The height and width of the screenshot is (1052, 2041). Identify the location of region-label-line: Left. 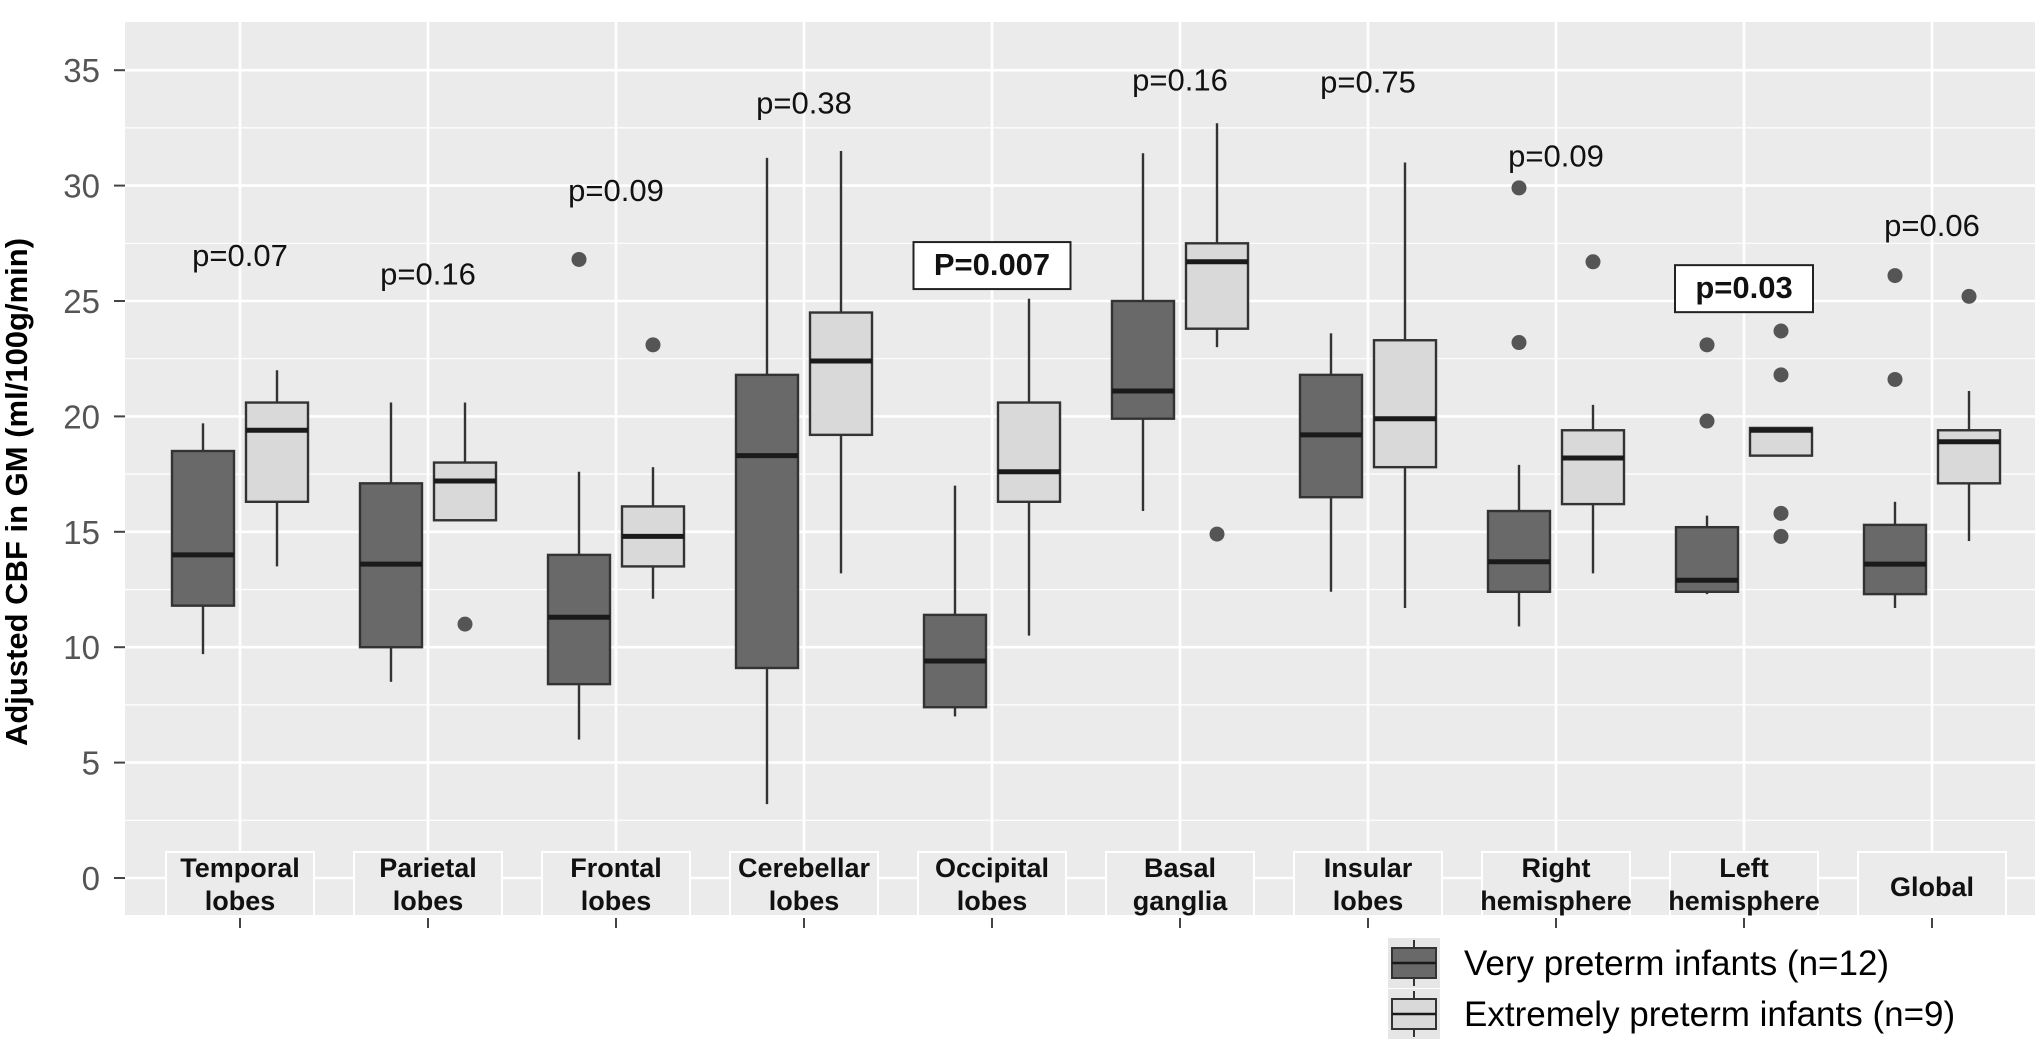
(1744, 868).